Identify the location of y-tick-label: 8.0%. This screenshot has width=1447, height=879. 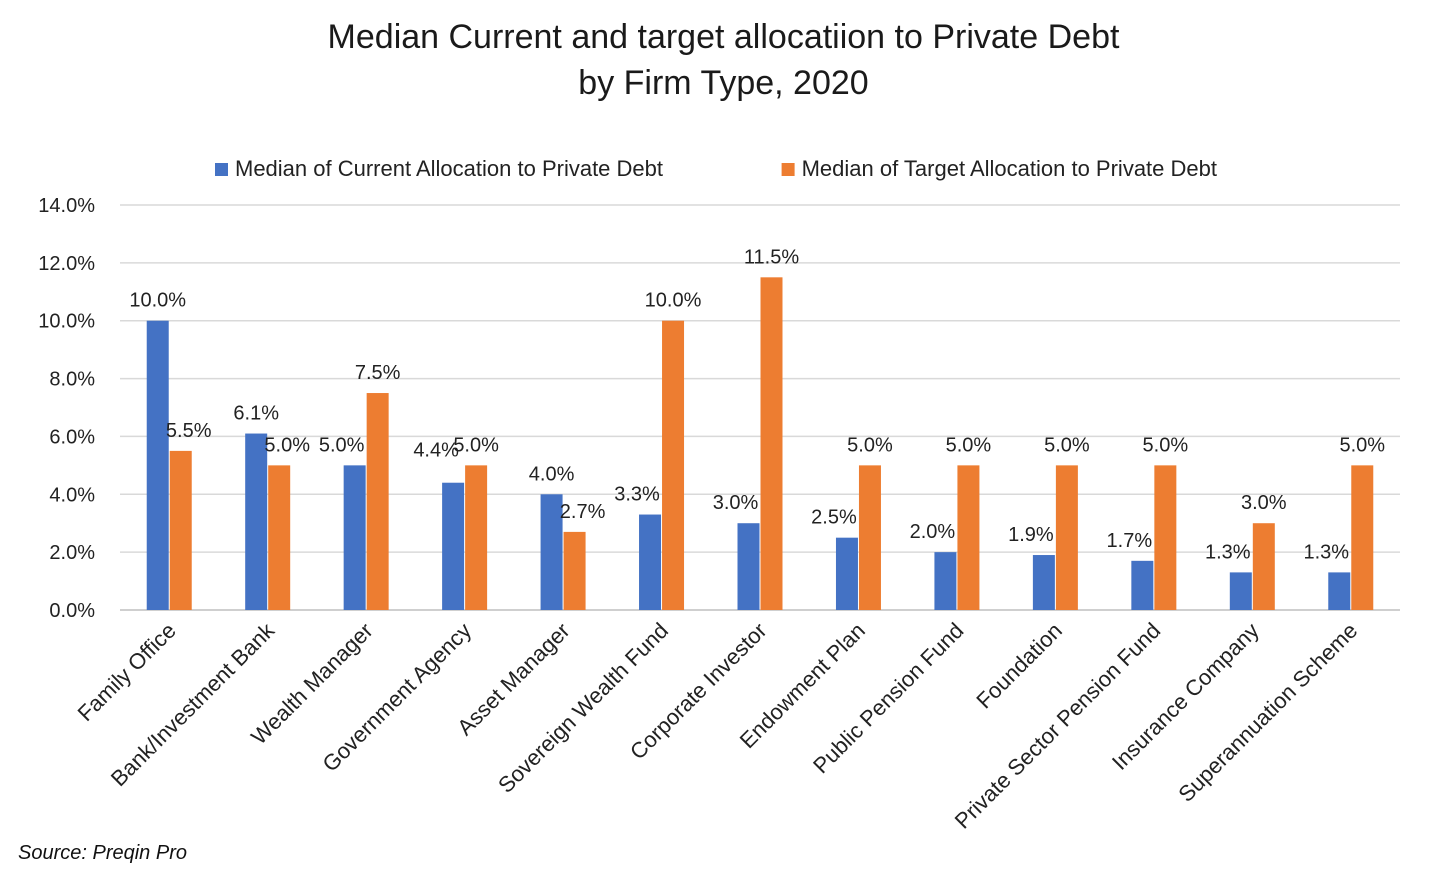
(72, 380).